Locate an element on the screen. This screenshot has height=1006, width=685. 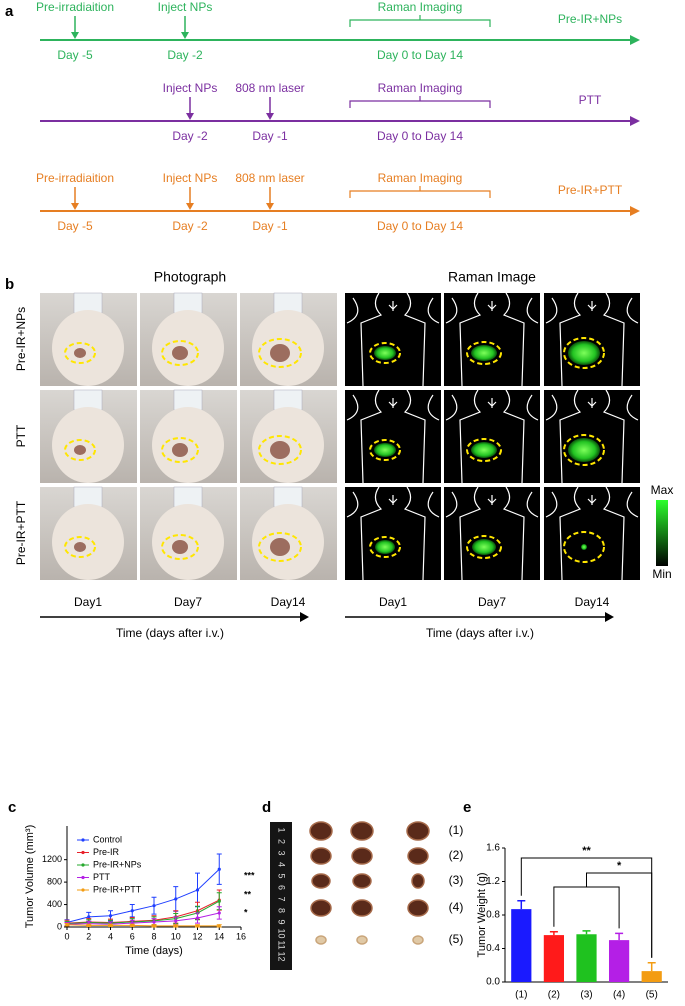
x-tick-label: 8 is located at coordinates (153, 936).